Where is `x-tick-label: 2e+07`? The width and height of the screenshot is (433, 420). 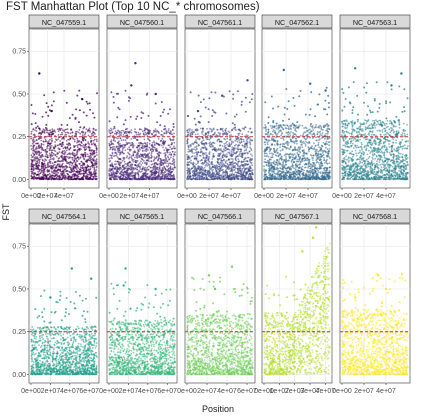
x-tick-label: 2e+07 is located at coordinates (129, 196).